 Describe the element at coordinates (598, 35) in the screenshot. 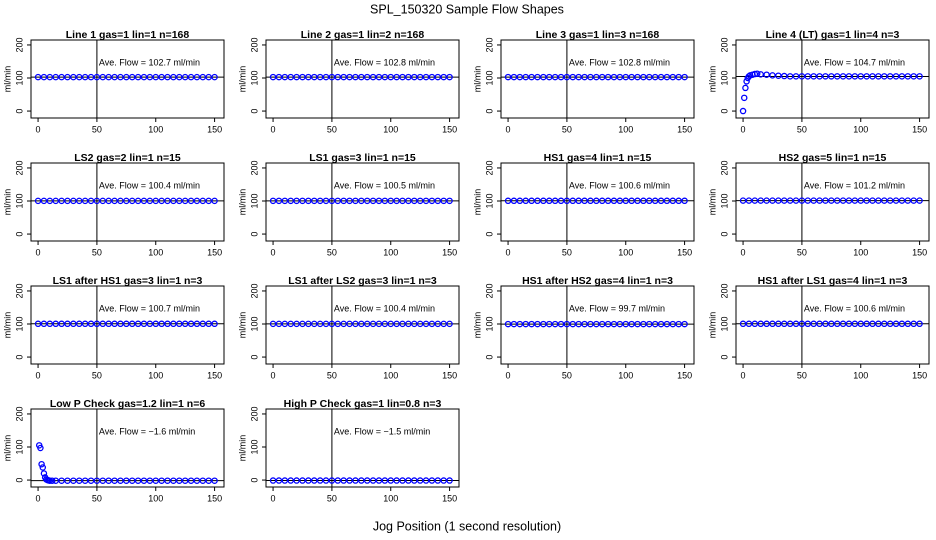

I see `panel-title: Line 3 gas=1 lin=3 n=168` at that location.